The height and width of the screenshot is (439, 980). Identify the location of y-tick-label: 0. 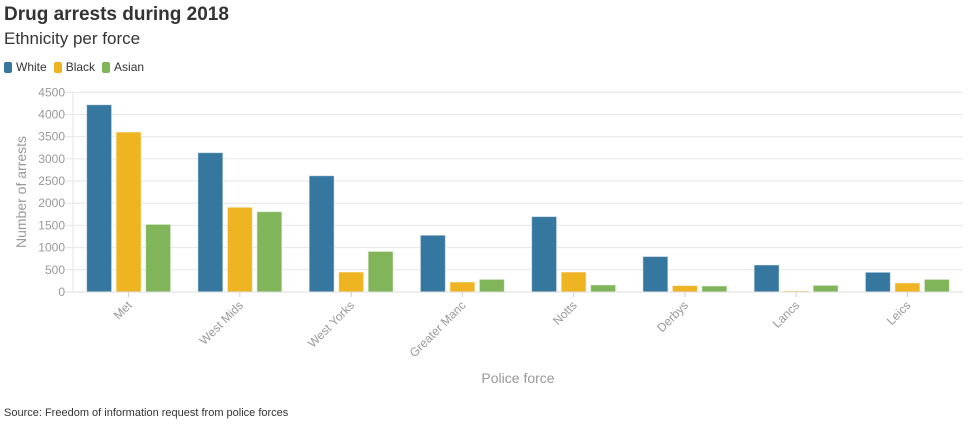
(61, 292).